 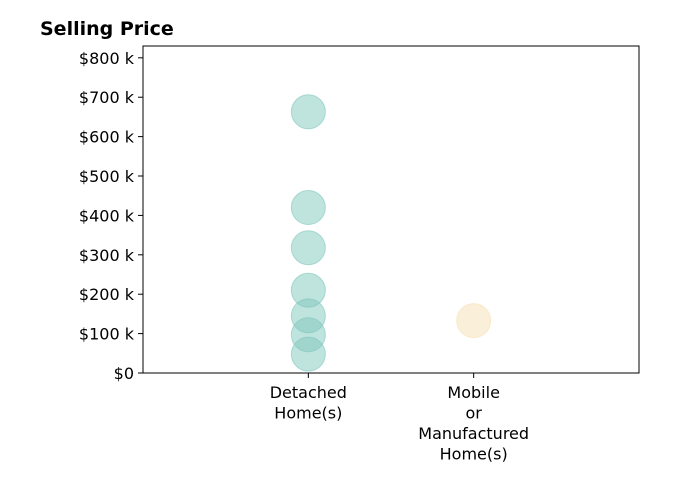 I want to click on y-tick-label: $500 k, so click(x=107, y=176).